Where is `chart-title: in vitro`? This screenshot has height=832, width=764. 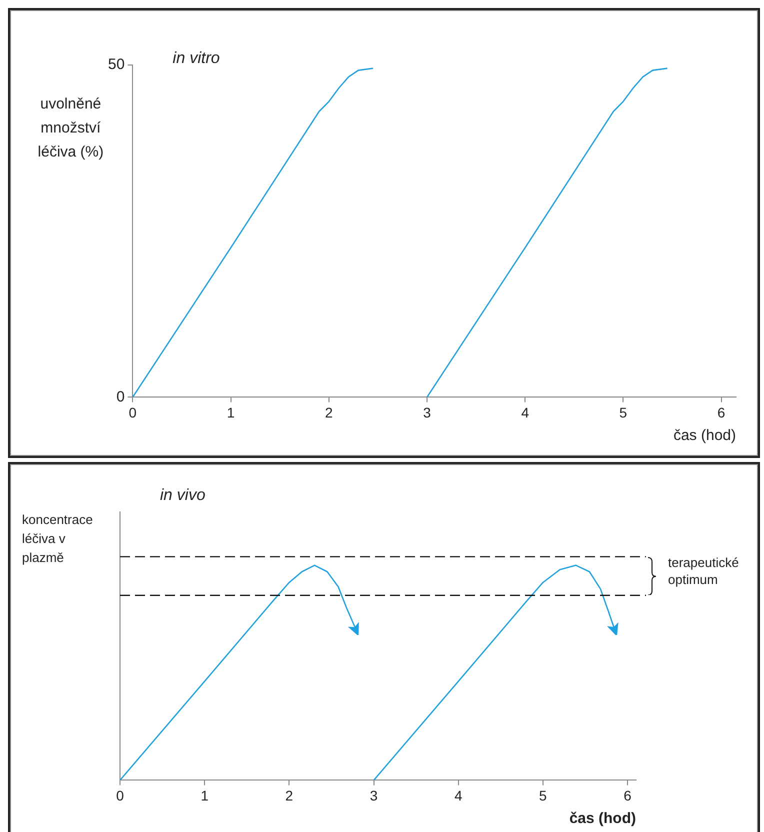
chart-title: in vitro is located at coordinates (196, 58).